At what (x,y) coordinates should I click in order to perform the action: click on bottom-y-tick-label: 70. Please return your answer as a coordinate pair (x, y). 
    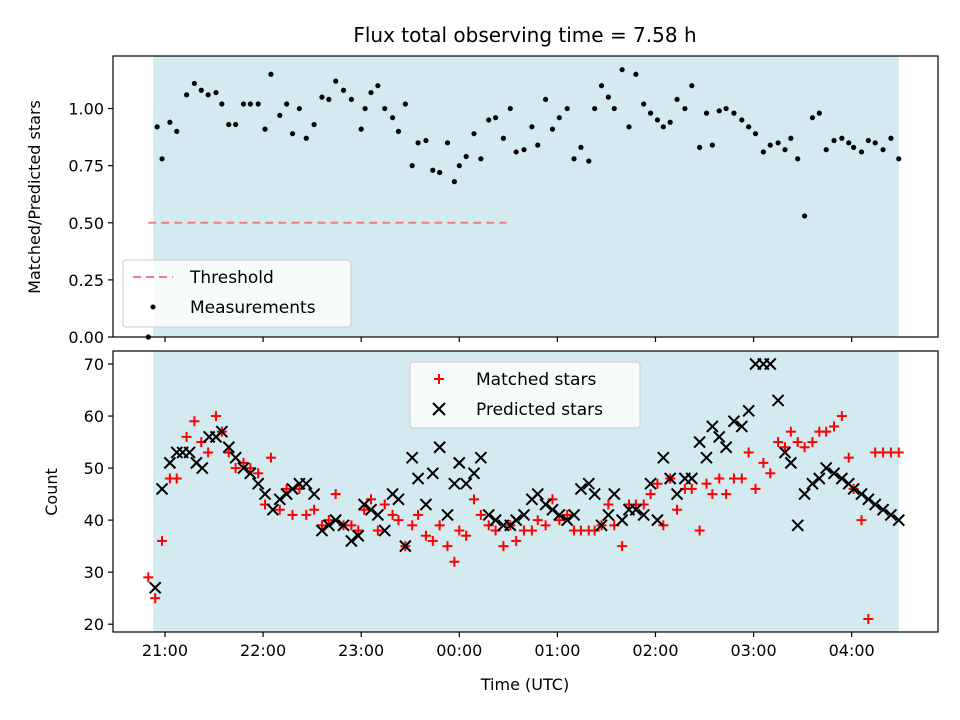
    Looking at the image, I should click on (94, 364).